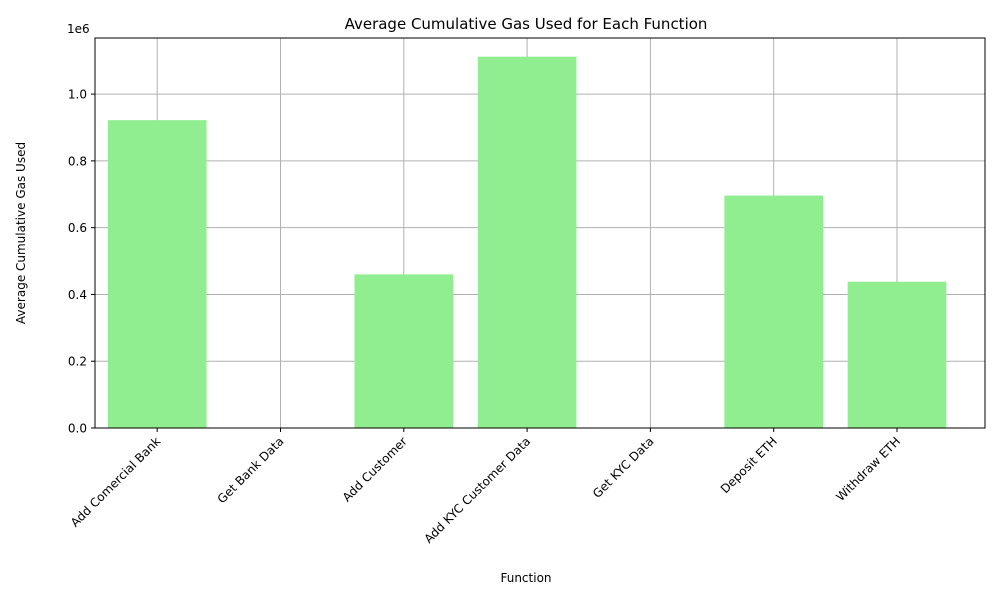 This screenshot has height=604, width=1000. Describe the element at coordinates (623, 467) in the screenshot. I see `x-tick-label: Get KYC Data` at that location.